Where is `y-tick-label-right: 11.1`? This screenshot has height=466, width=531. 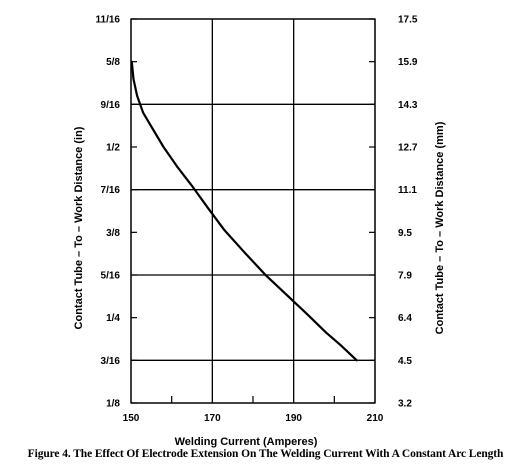 y-tick-label-right: 11.1 is located at coordinates (407, 190).